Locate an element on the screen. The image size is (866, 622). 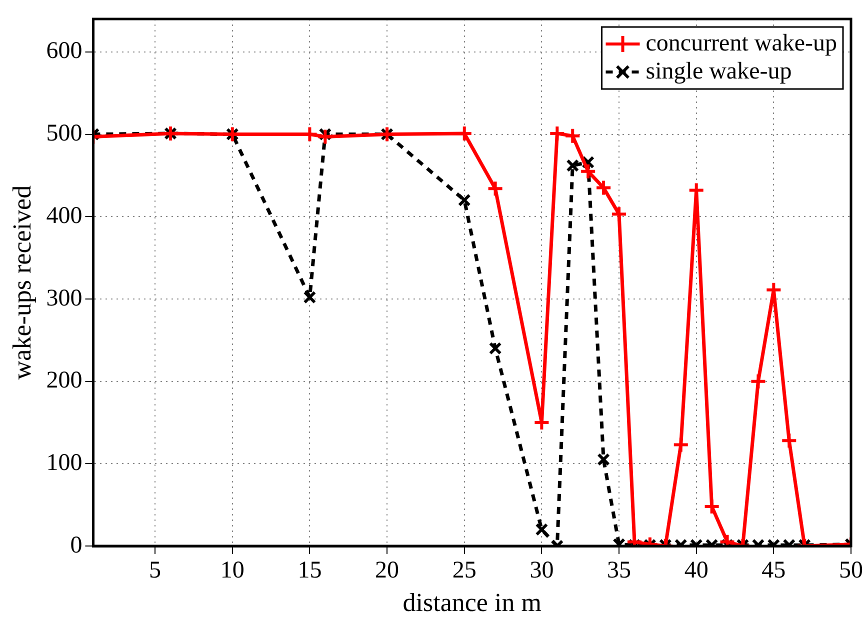
x-tick-label: 5 is located at coordinates (155, 571).